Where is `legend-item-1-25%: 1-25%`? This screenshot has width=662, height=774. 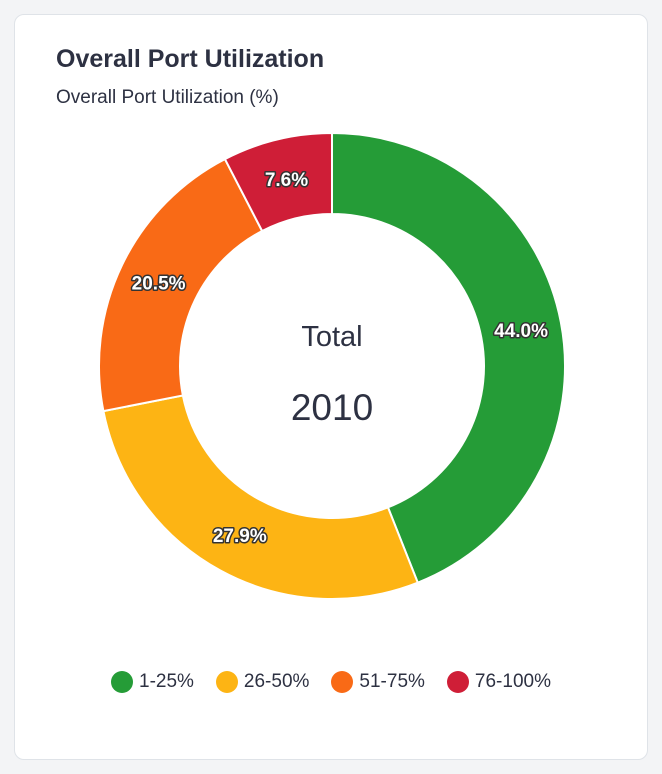 legend-item-1-25%: 1-25% is located at coordinates (152, 682).